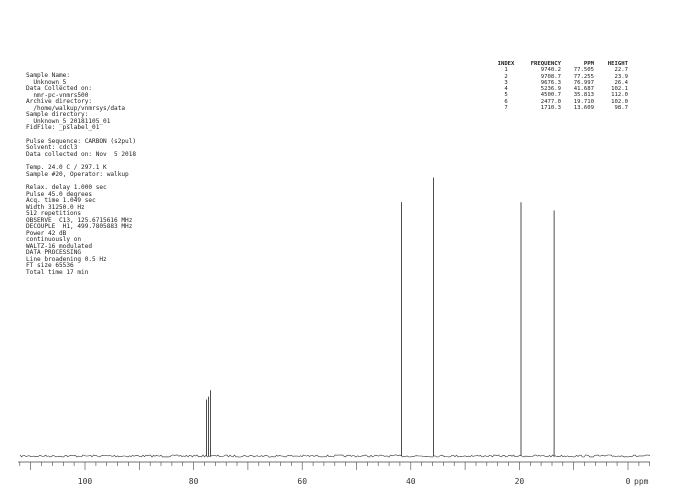 The width and height of the screenshot is (674, 500). Describe the element at coordinates (59, 88) in the screenshot. I see `parameter-line: Data Collected on:` at that location.